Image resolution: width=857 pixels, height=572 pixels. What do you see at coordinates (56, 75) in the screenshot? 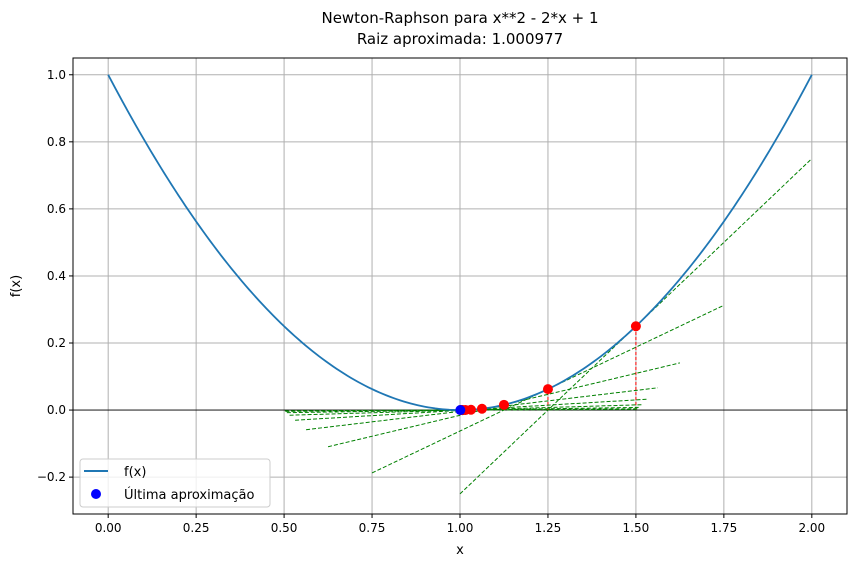
I see `y-tick-label: 1.0` at bounding box center [56, 75].